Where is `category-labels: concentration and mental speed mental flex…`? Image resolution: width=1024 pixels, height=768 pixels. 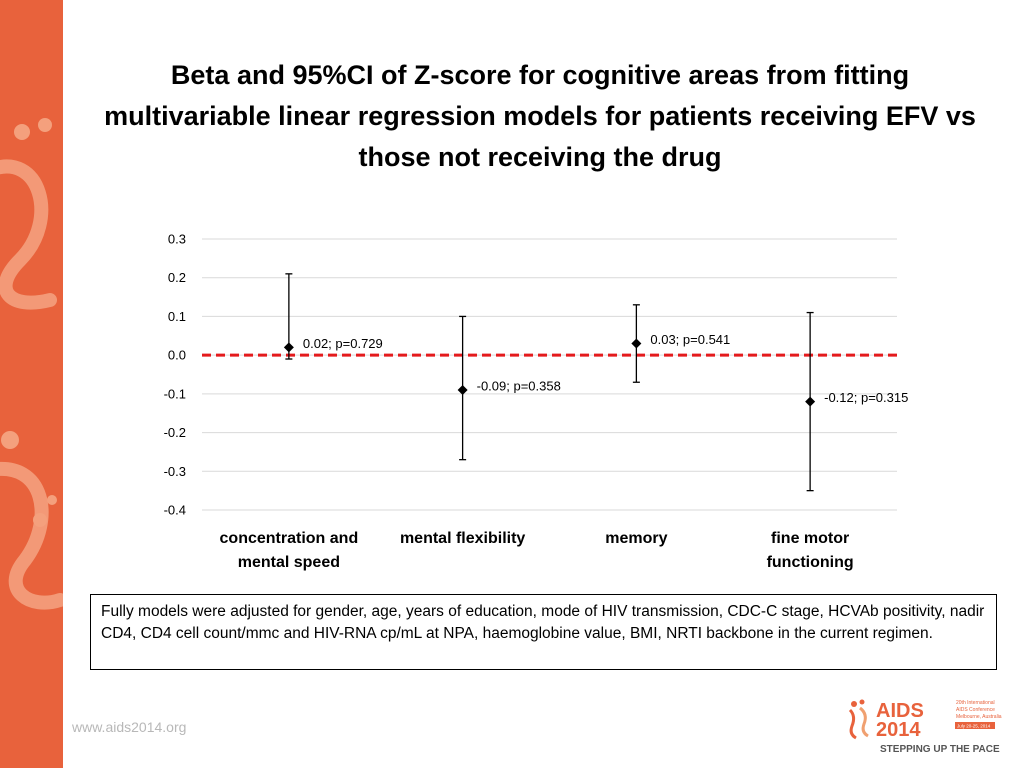
category-labels: concentration and mental speed mental flex… is located at coordinates (537, 550).